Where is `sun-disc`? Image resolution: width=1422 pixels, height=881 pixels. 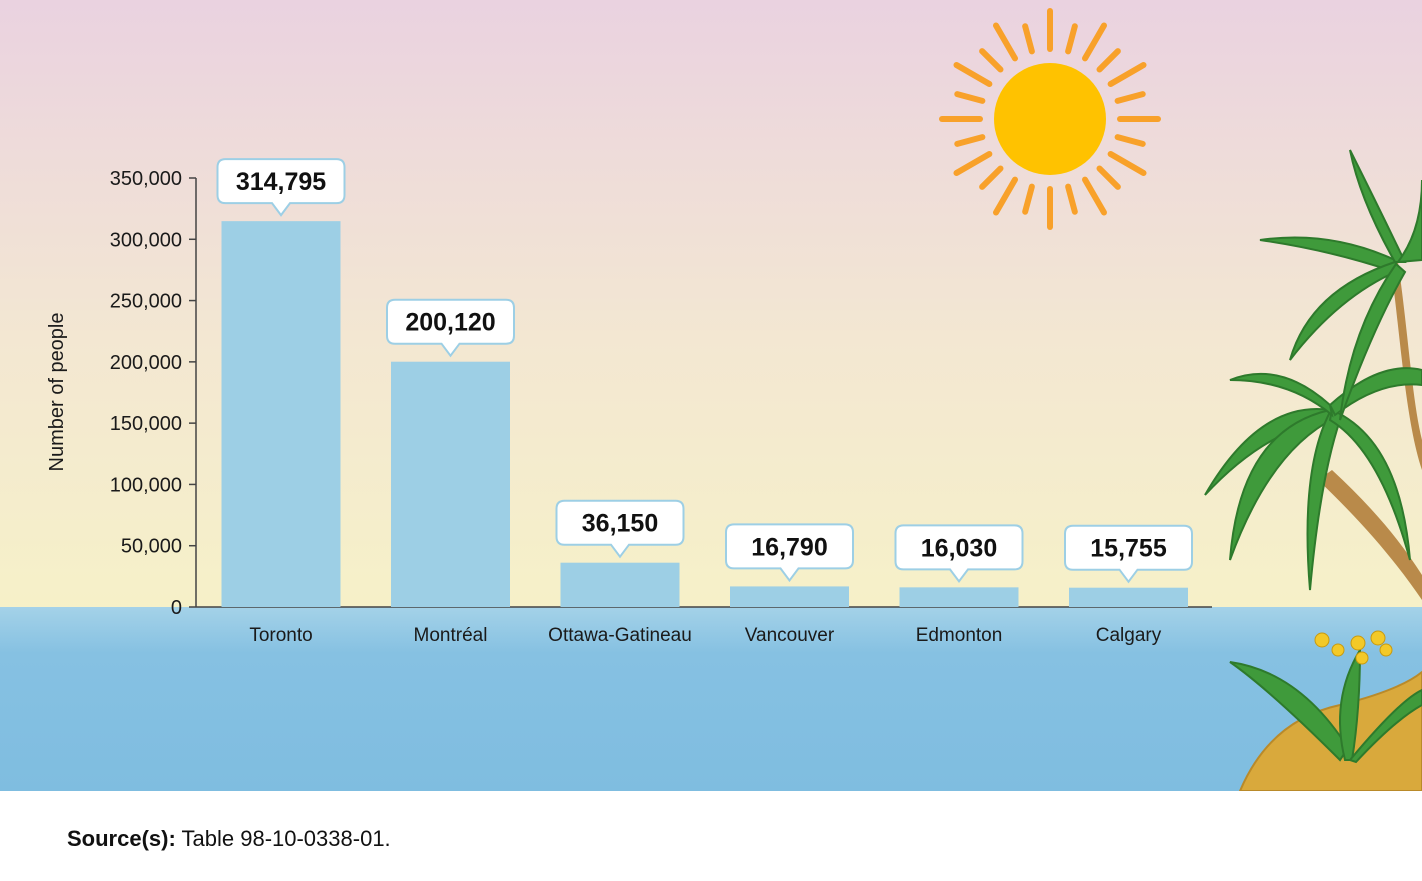
sun-disc is located at coordinates (1050, 119).